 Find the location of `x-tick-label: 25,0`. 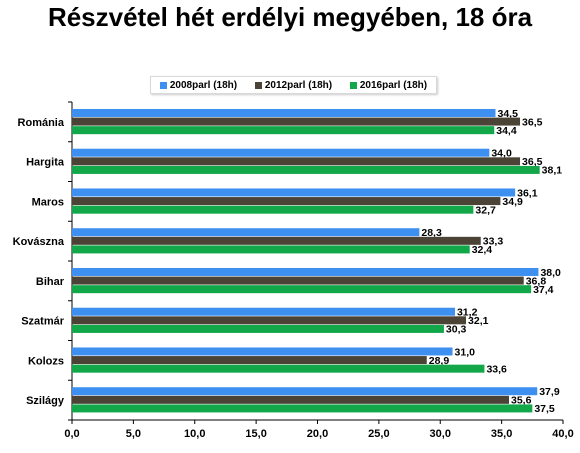

x-tick-label: 25,0 is located at coordinates (378, 434).